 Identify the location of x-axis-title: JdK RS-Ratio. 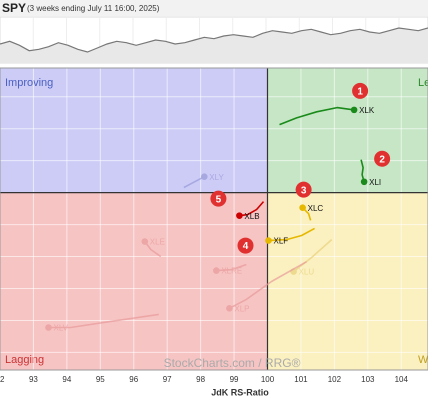
(240, 392).